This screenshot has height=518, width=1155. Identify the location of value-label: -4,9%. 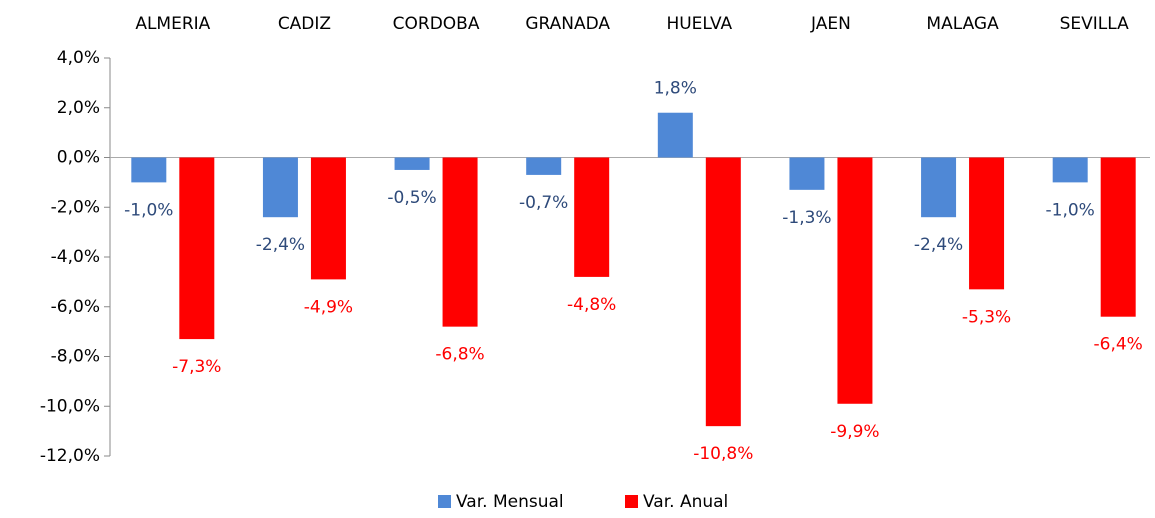
(328, 307).